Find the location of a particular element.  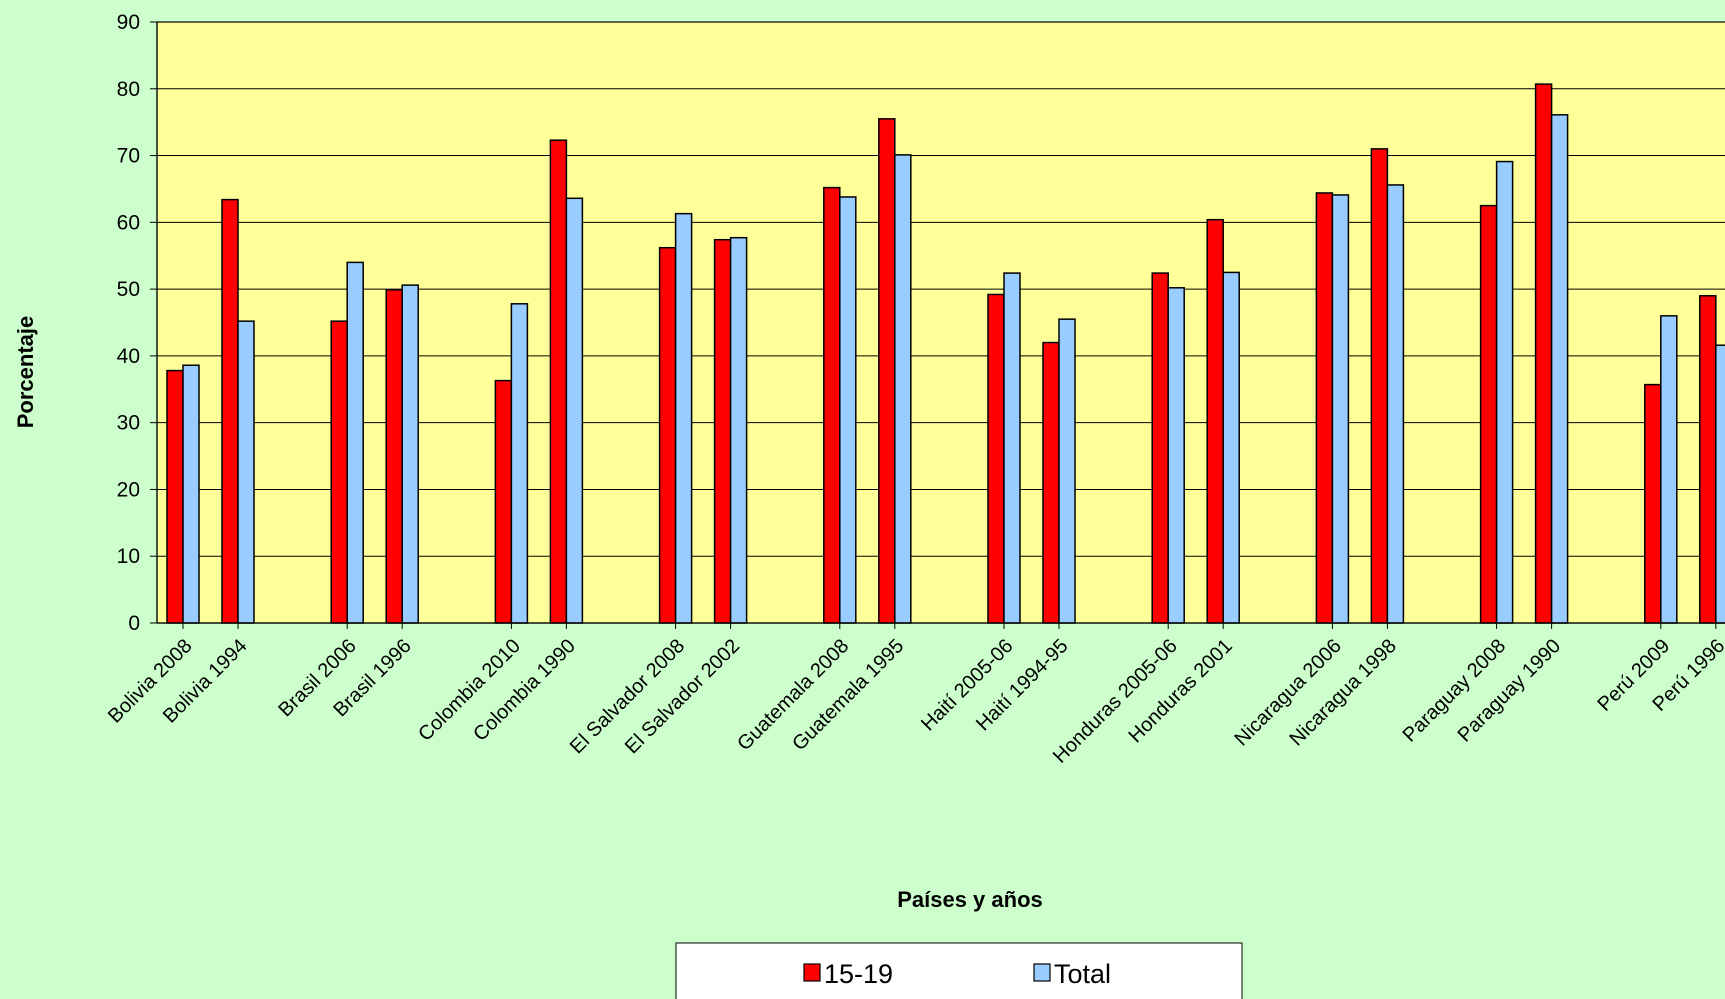

category-label: Colombia 1990 is located at coordinates (524, 690).